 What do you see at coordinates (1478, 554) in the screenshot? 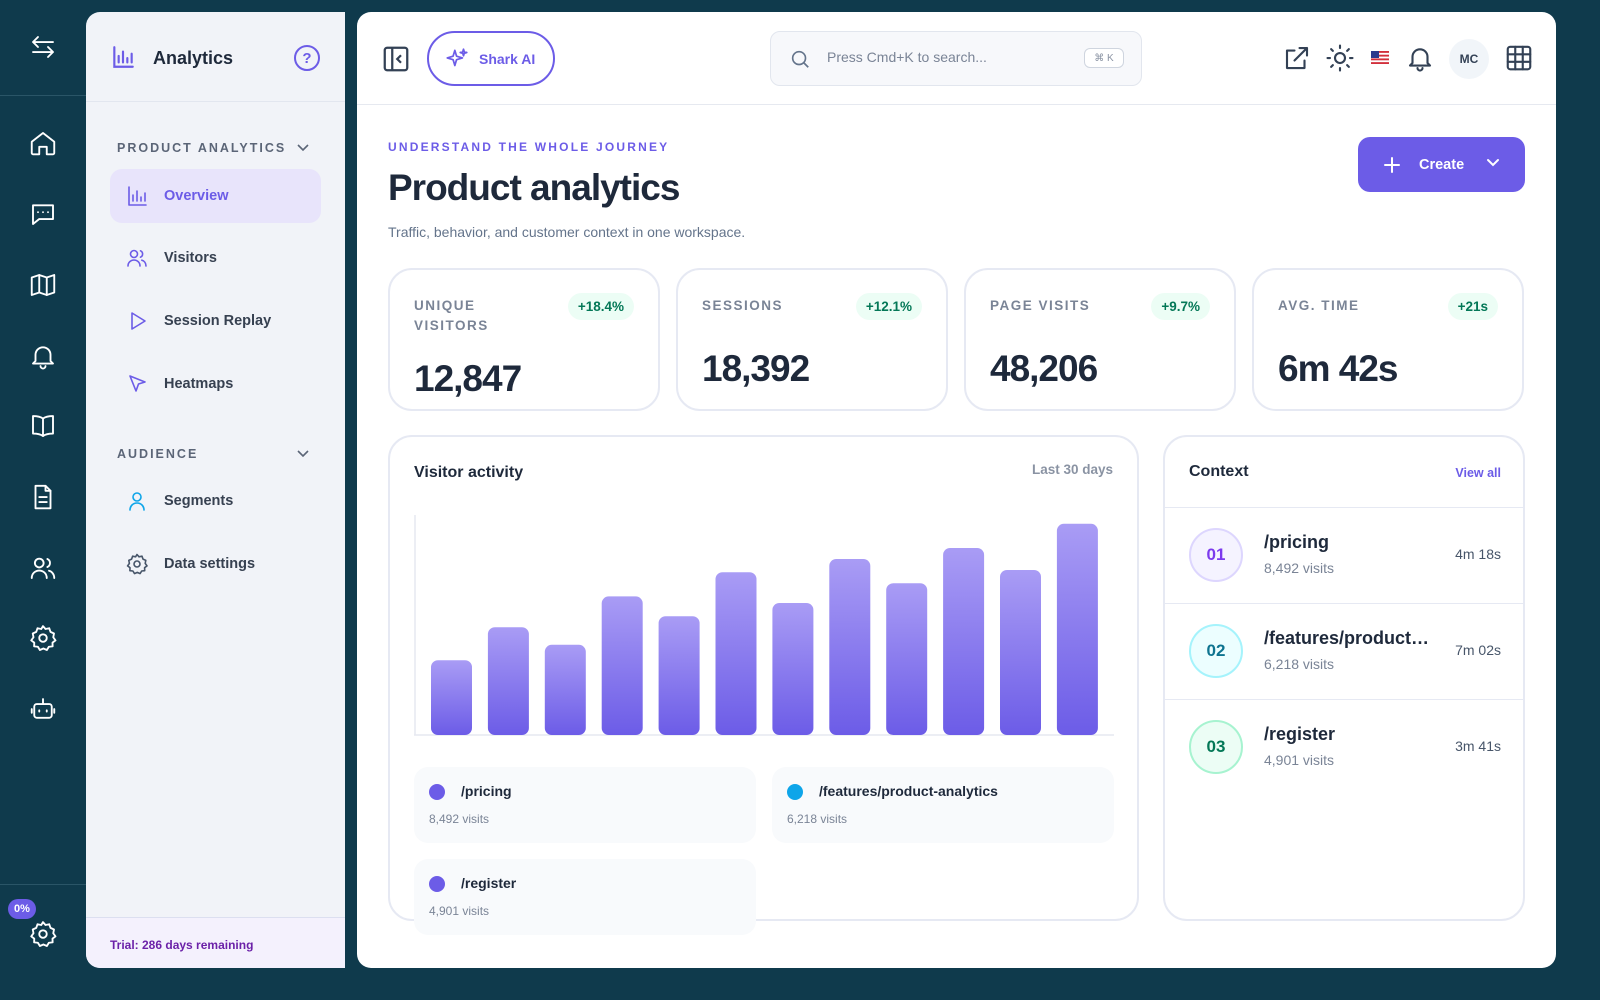
I see `context-time: 4m 18s` at bounding box center [1478, 554].